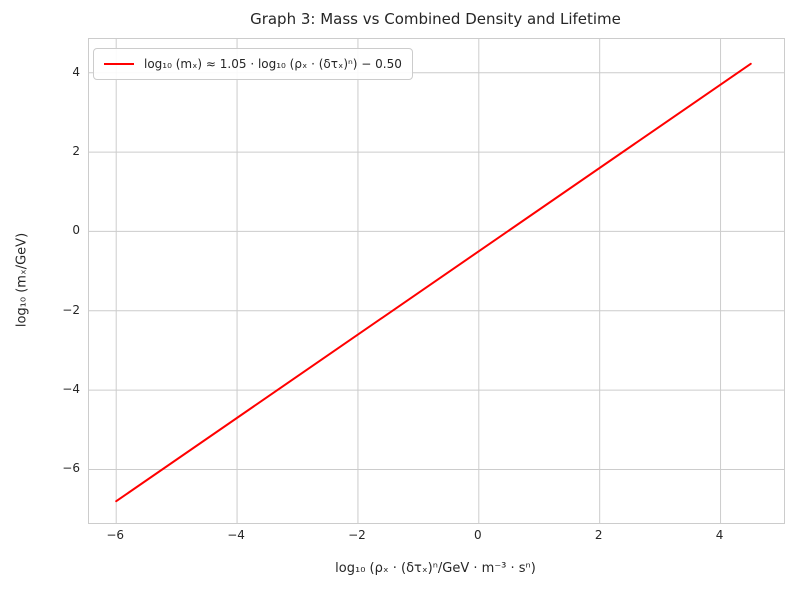 The image size is (800, 600). Describe the element at coordinates (719, 535) in the screenshot. I see `x-tick-label: 4` at that location.